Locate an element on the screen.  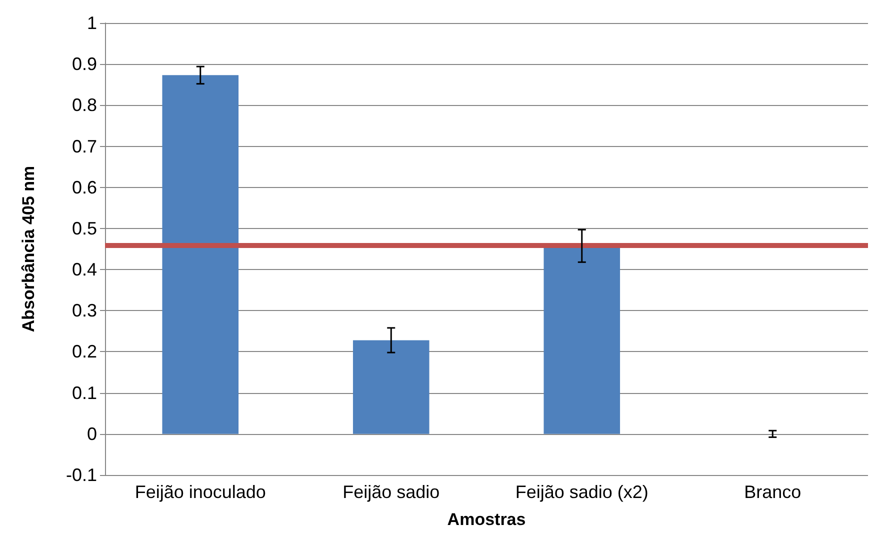
y-tick-label: 1 is located at coordinates (91, 23).